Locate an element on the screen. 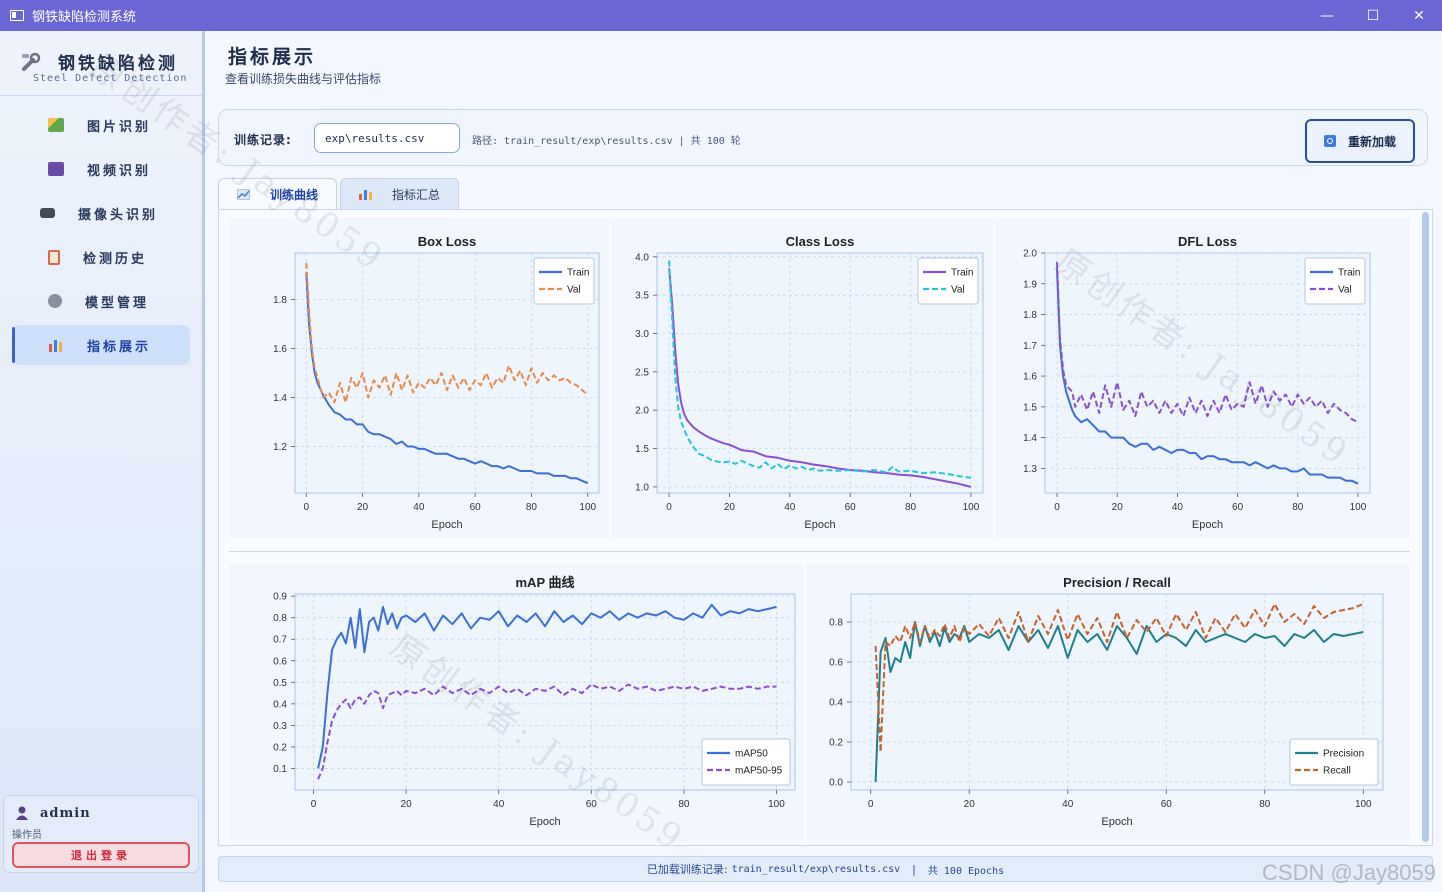  vertical-scrollbar is located at coordinates (1425, 527).